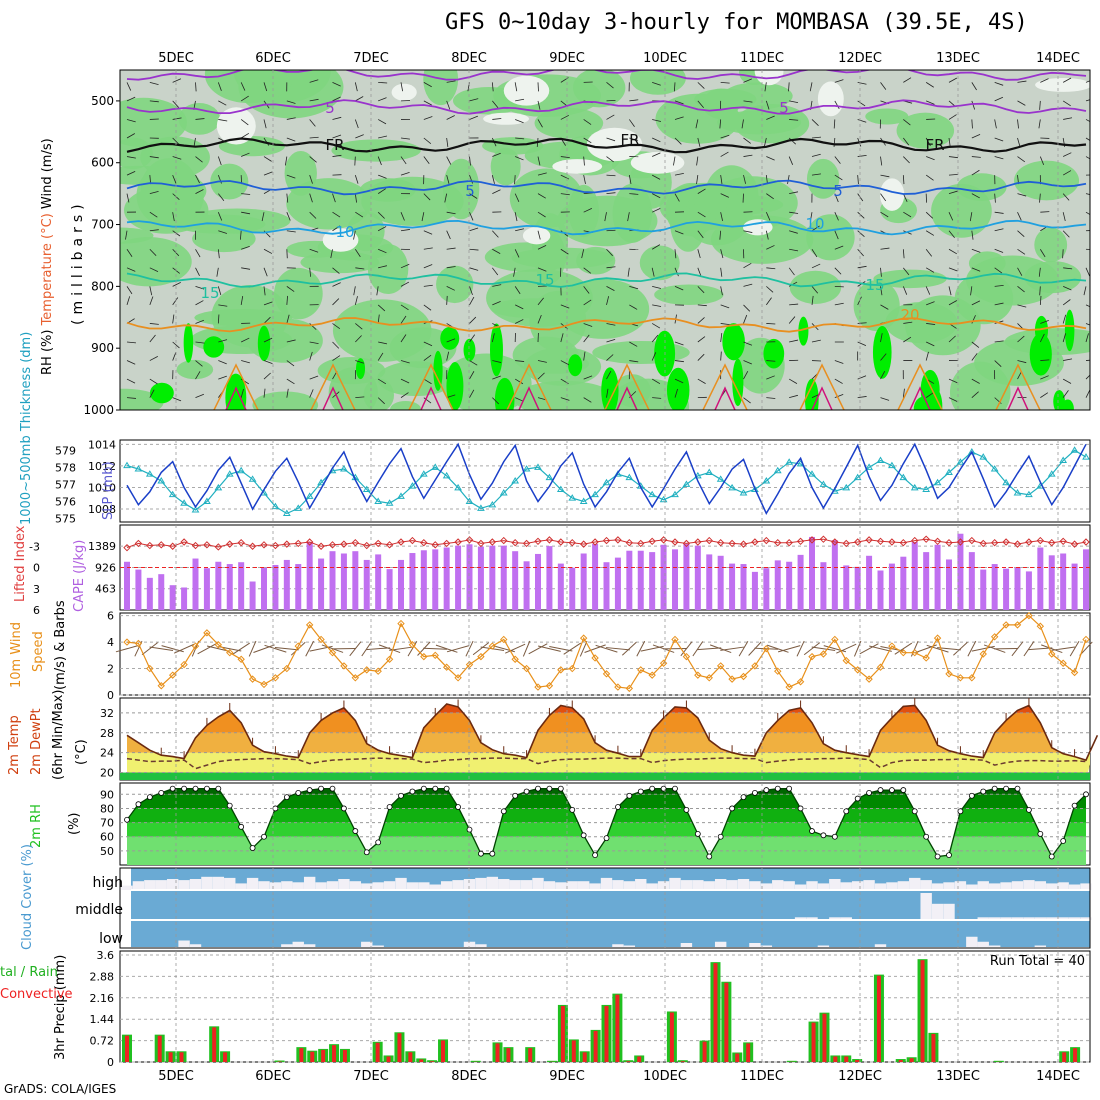 The image size is (1100, 1100). What do you see at coordinates (606, 652) in the screenshot?
I see `wind-speed-line` at bounding box center [606, 652].